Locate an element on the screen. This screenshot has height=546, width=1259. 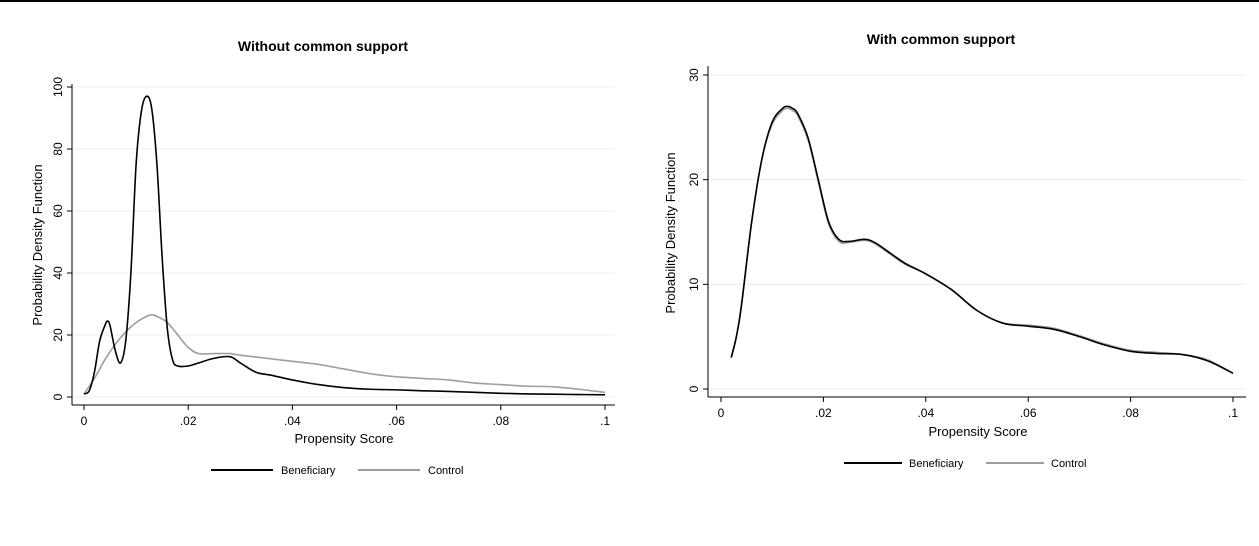
chart-title: With common support is located at coordinates (941, 39).